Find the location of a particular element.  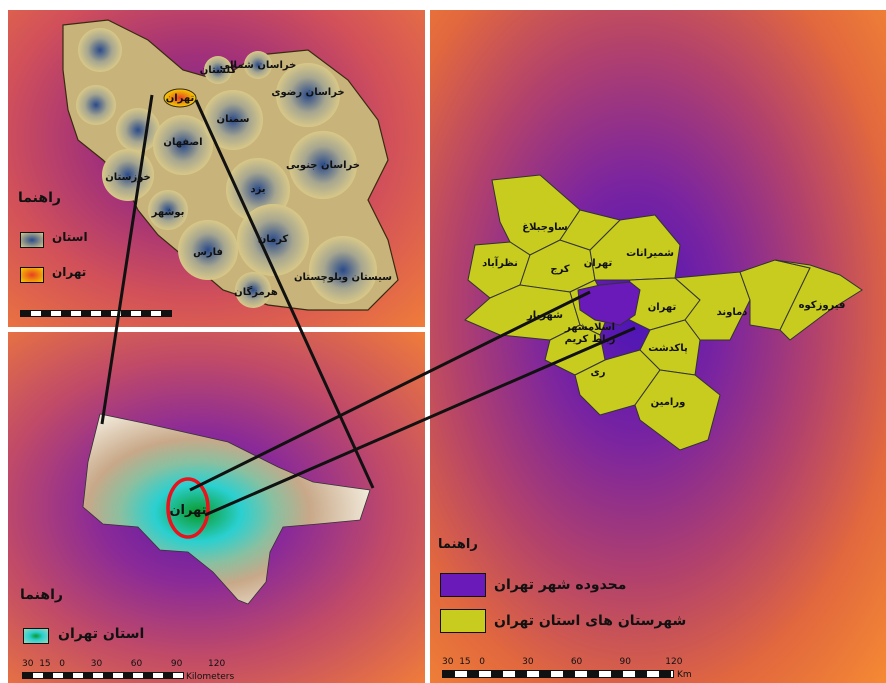

county-label: ورامین is located at coordinates (668, 402).